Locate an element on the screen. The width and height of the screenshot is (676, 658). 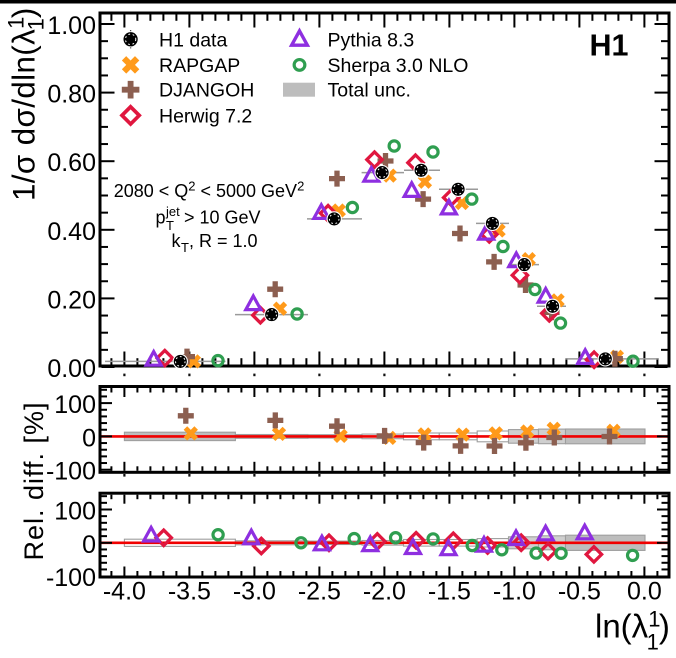
svg-text: H1 data is located at coordinates (193, 40).